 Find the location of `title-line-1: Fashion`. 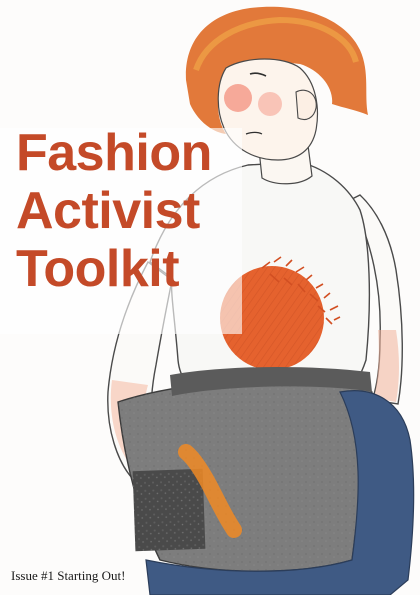

title-line-1: Fashion is located at coordinates (114, 153).